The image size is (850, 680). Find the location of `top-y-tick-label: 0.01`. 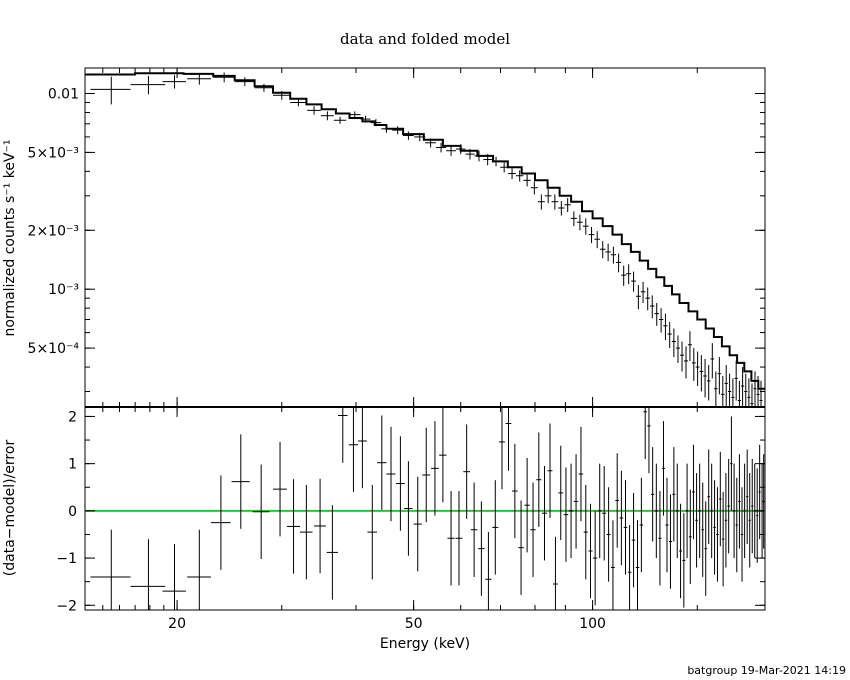

top-y-tick-label: 0.01 is located at coordinates (63, 95).